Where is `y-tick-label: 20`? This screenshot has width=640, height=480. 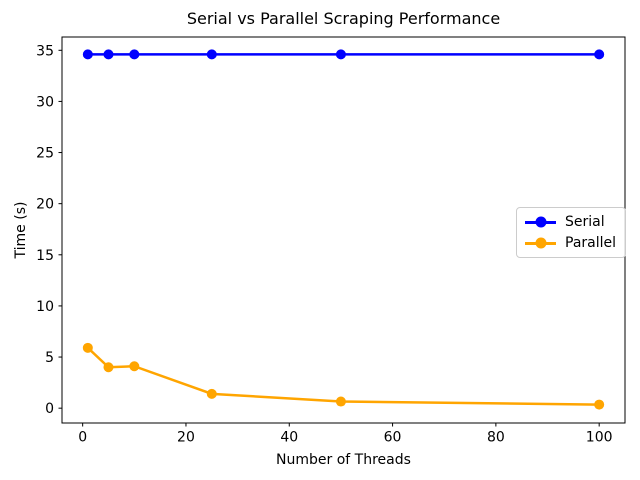
y-tick-label: 20 is located at coordinates (45, 205).